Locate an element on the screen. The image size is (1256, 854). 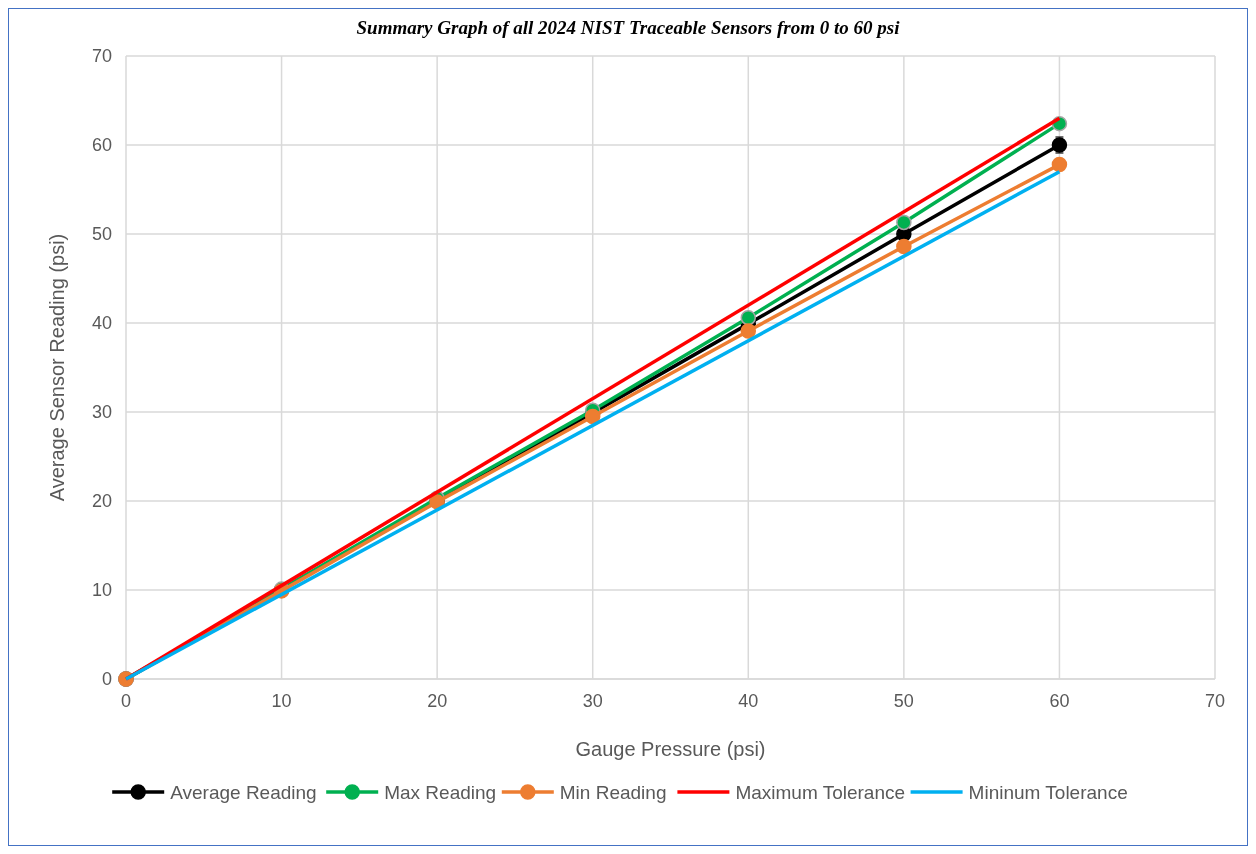
chart-title: Summary Graph of all 2024 NIST Traceable Sensors from 0 to 60 psi is located at coordinates (628, 27).